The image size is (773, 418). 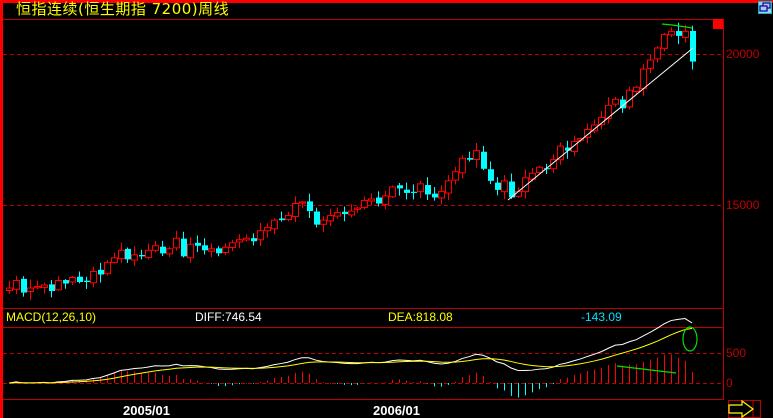 What do you see at coordinates (146, 410) in the screenshot?
I see `time-axis-label-2005-01: 2005/01` at bounding box center [146, 410].